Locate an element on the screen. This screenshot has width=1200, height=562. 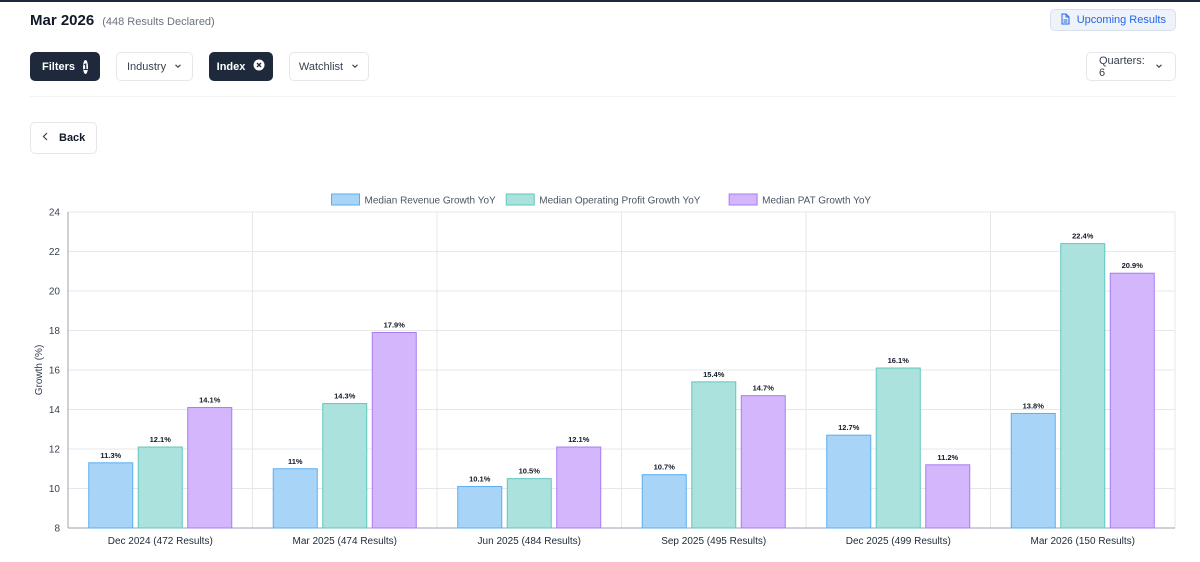
section-divider is located at coordinates (603, 96).